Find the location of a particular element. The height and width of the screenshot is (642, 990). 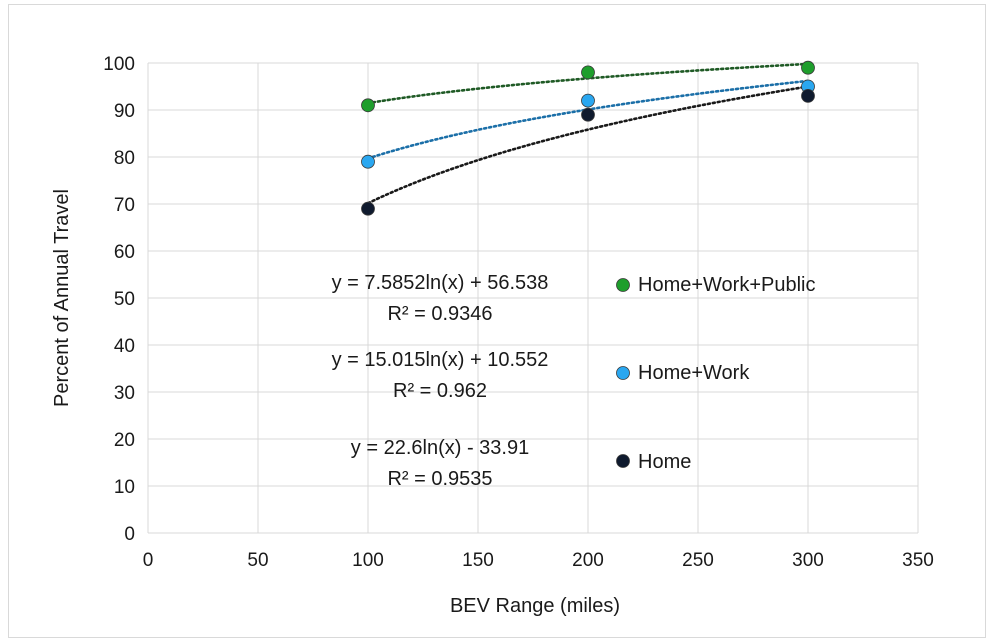

x-tick-label: 250 is located at coordinates (698, 560).